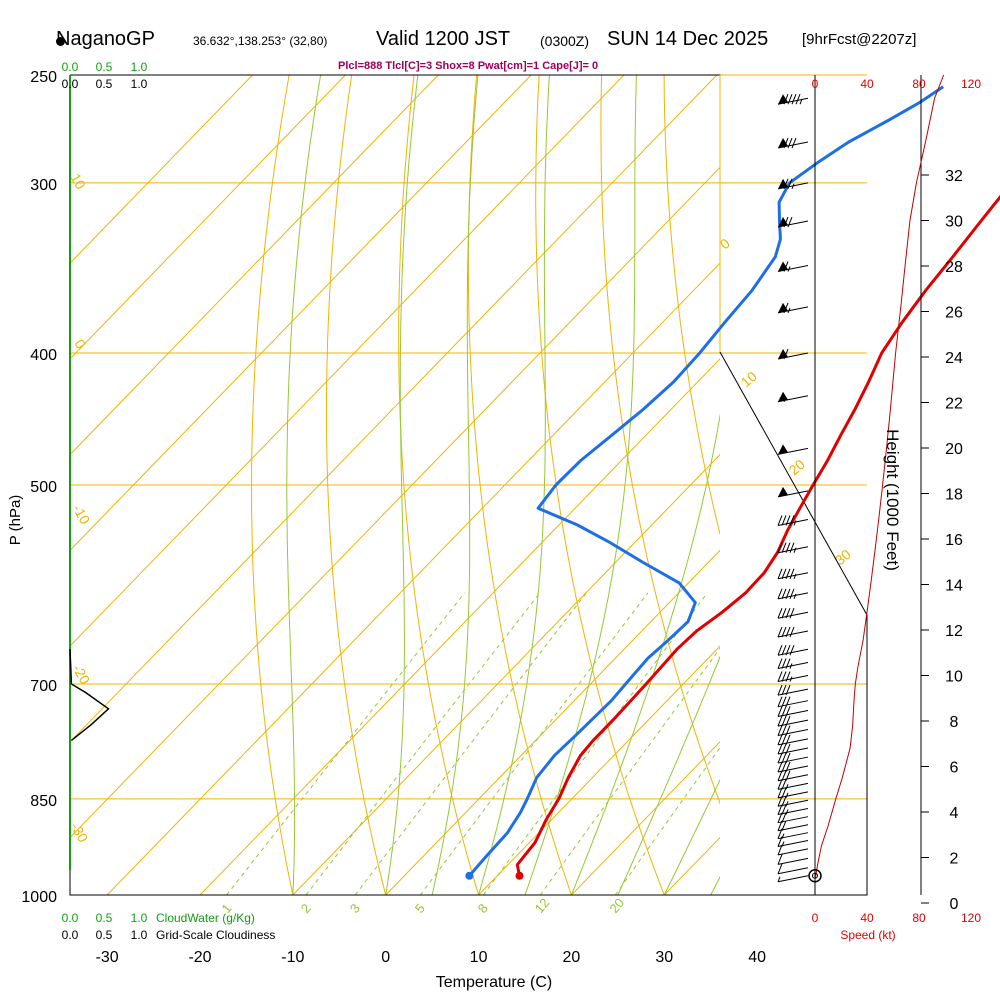 This screenshot has width=1000, height=1000. I want to click on height-tick-4: 4, so click(954, 813).